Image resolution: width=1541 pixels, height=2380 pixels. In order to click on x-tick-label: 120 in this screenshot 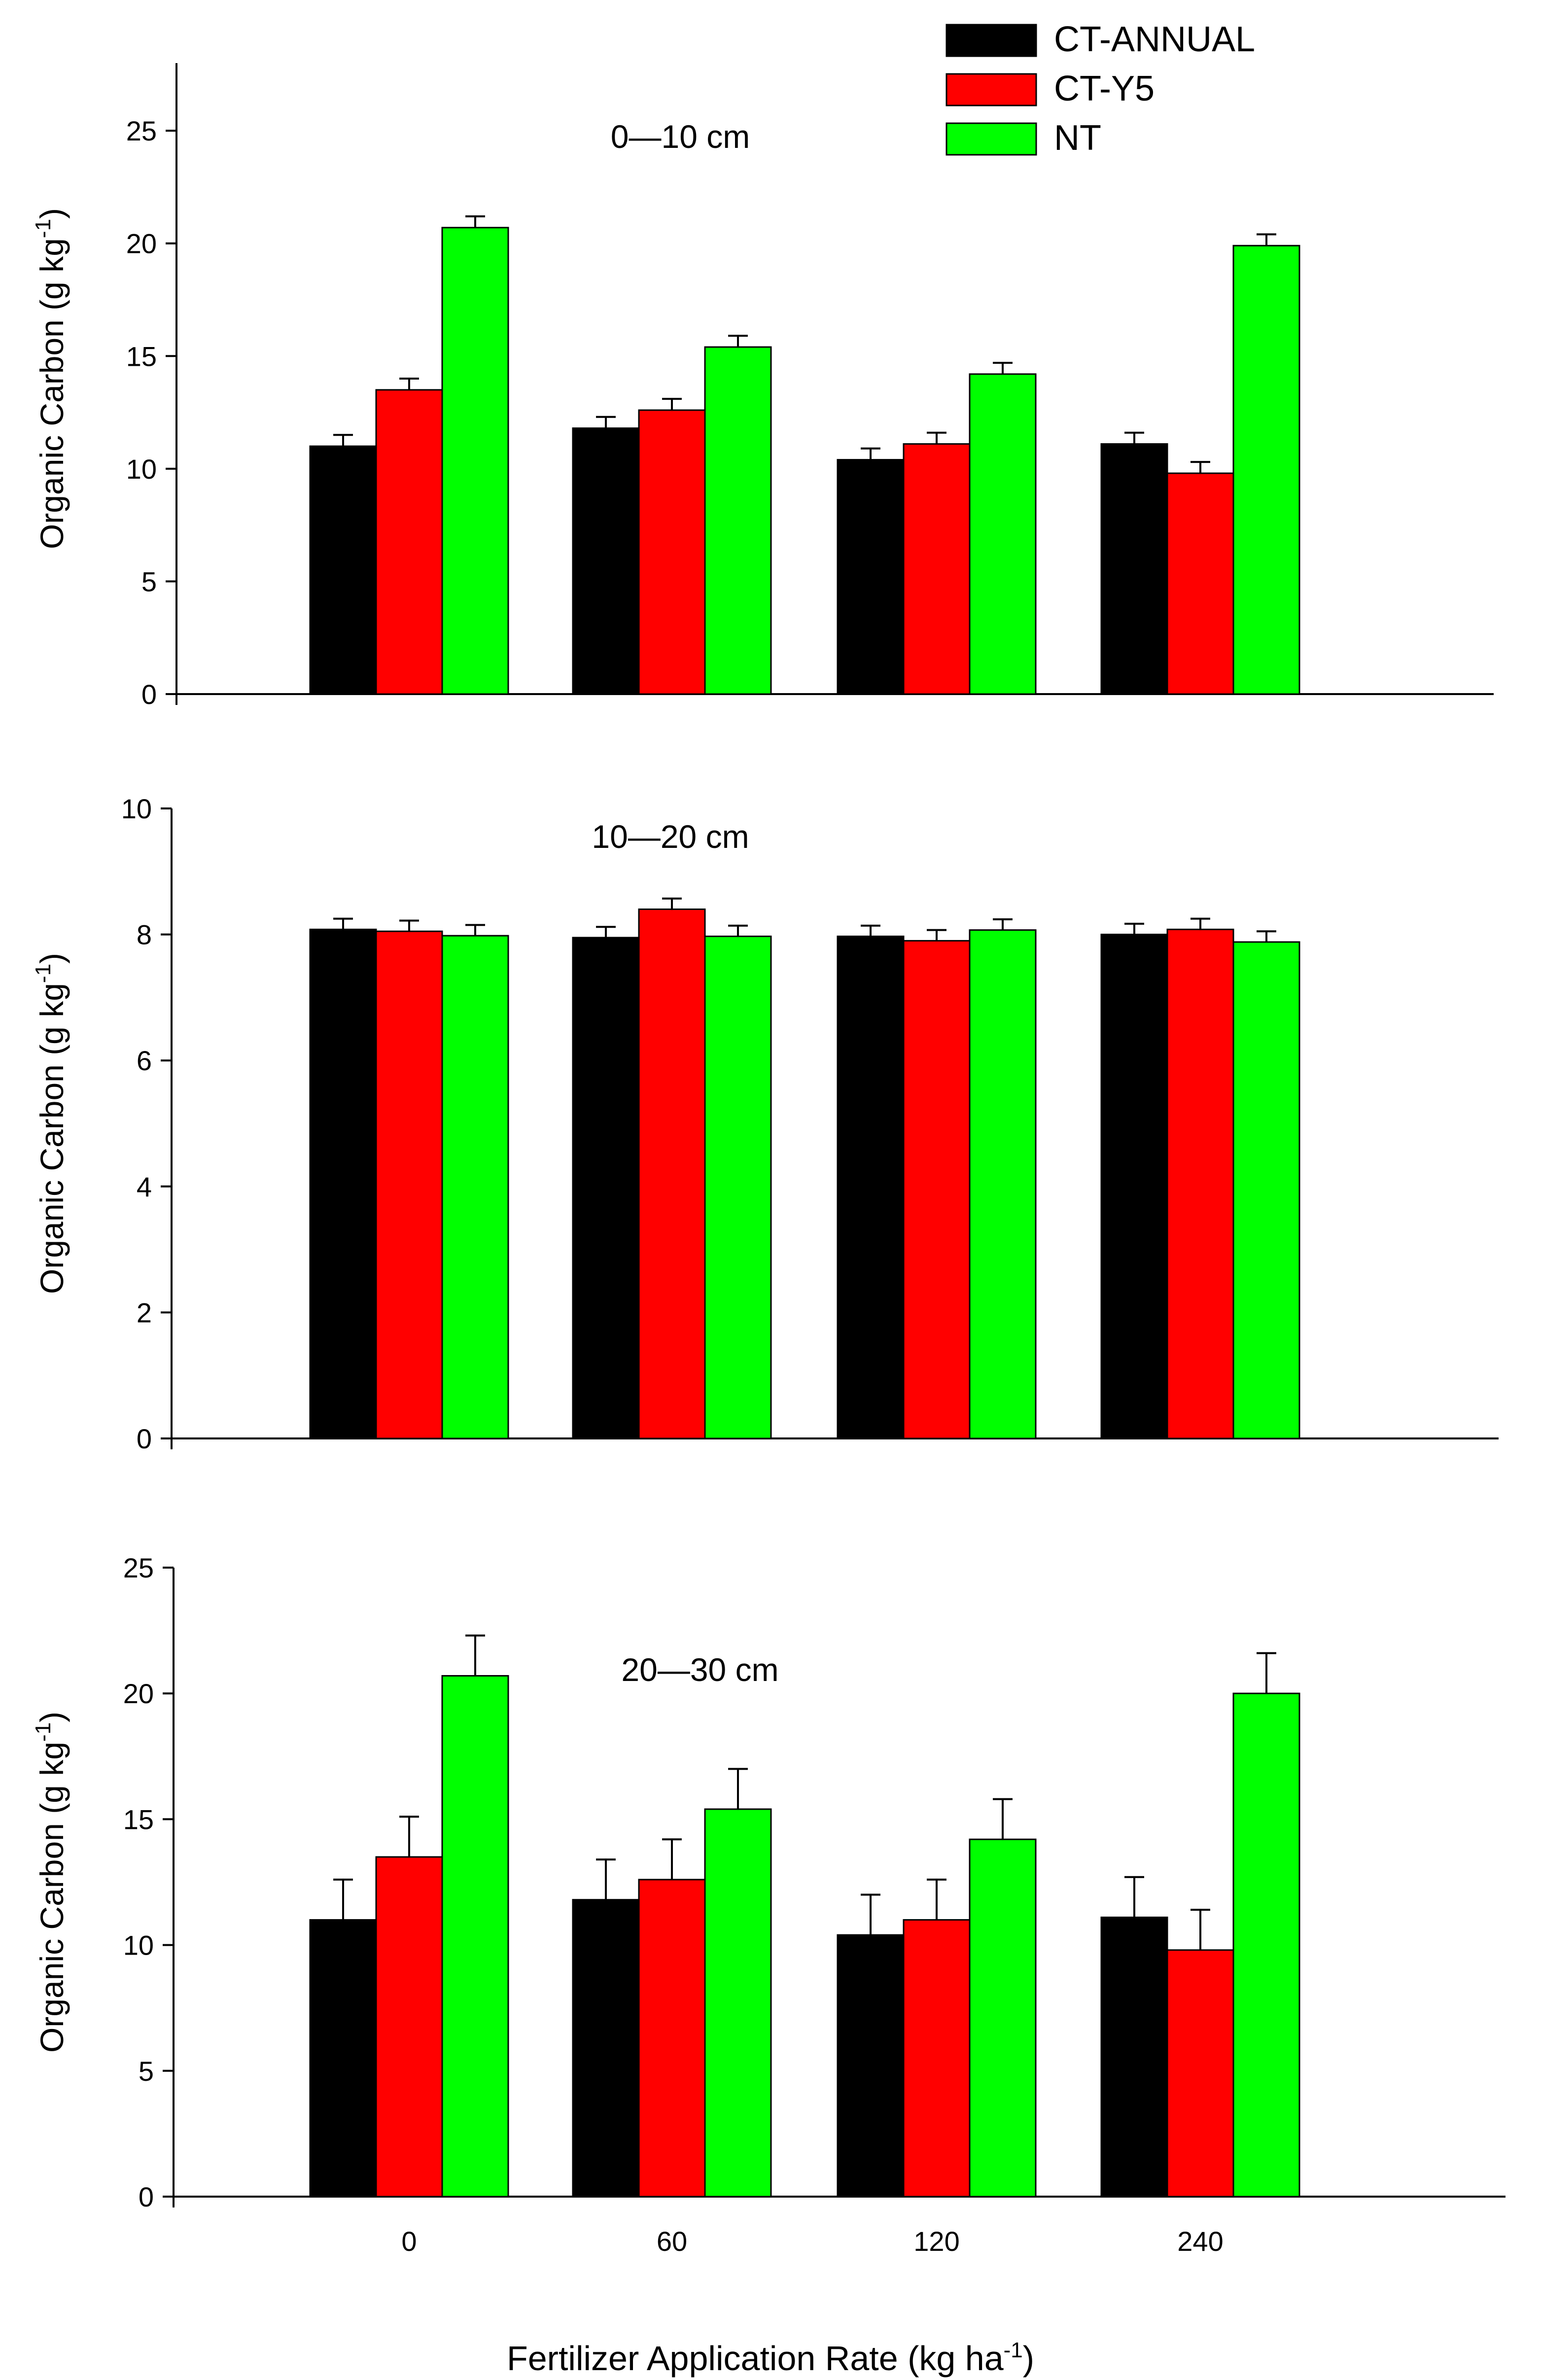, I will do `click(936, 2241)`.